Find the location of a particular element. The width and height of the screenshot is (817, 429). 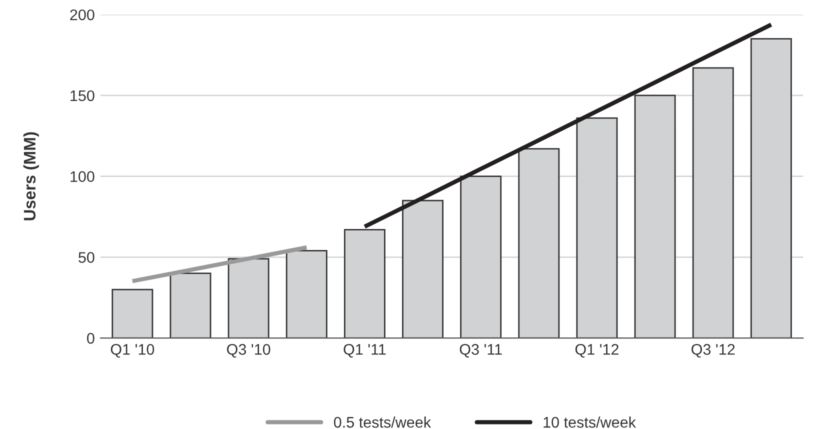

y-tick-label: 200 is located at coordinates (82, 14).